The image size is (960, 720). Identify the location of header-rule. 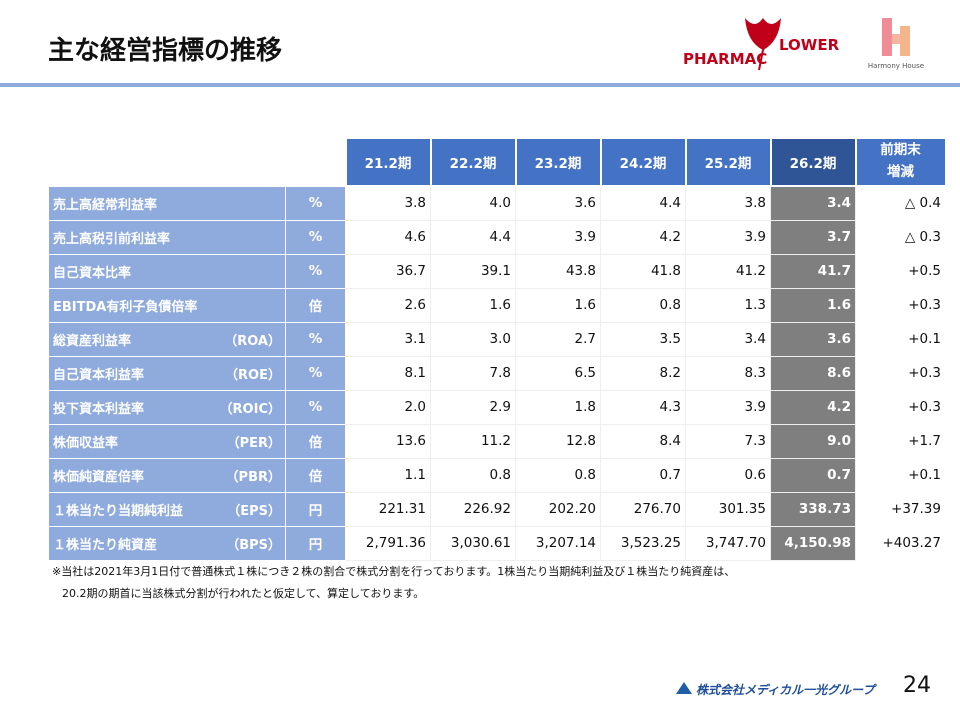
(480, 85).